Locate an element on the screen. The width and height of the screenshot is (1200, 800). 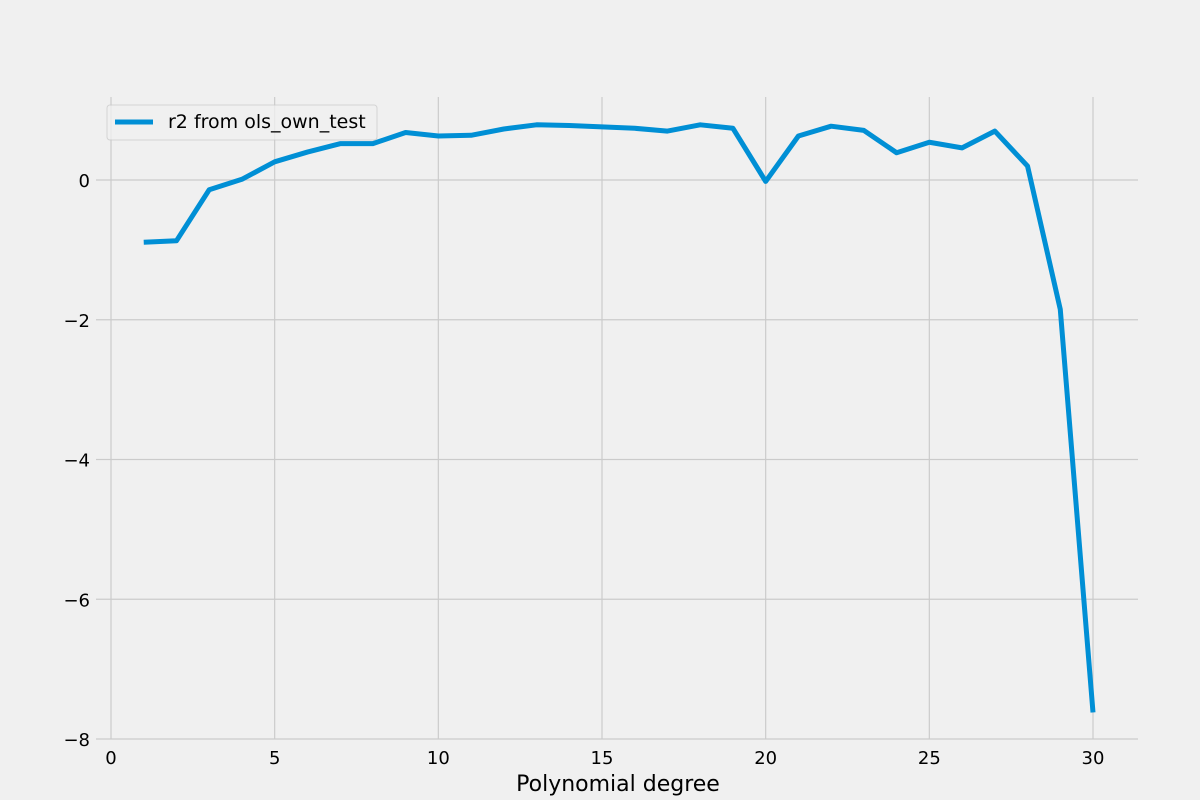
x-tick-label: 0 is located at coordinates (110, 758).